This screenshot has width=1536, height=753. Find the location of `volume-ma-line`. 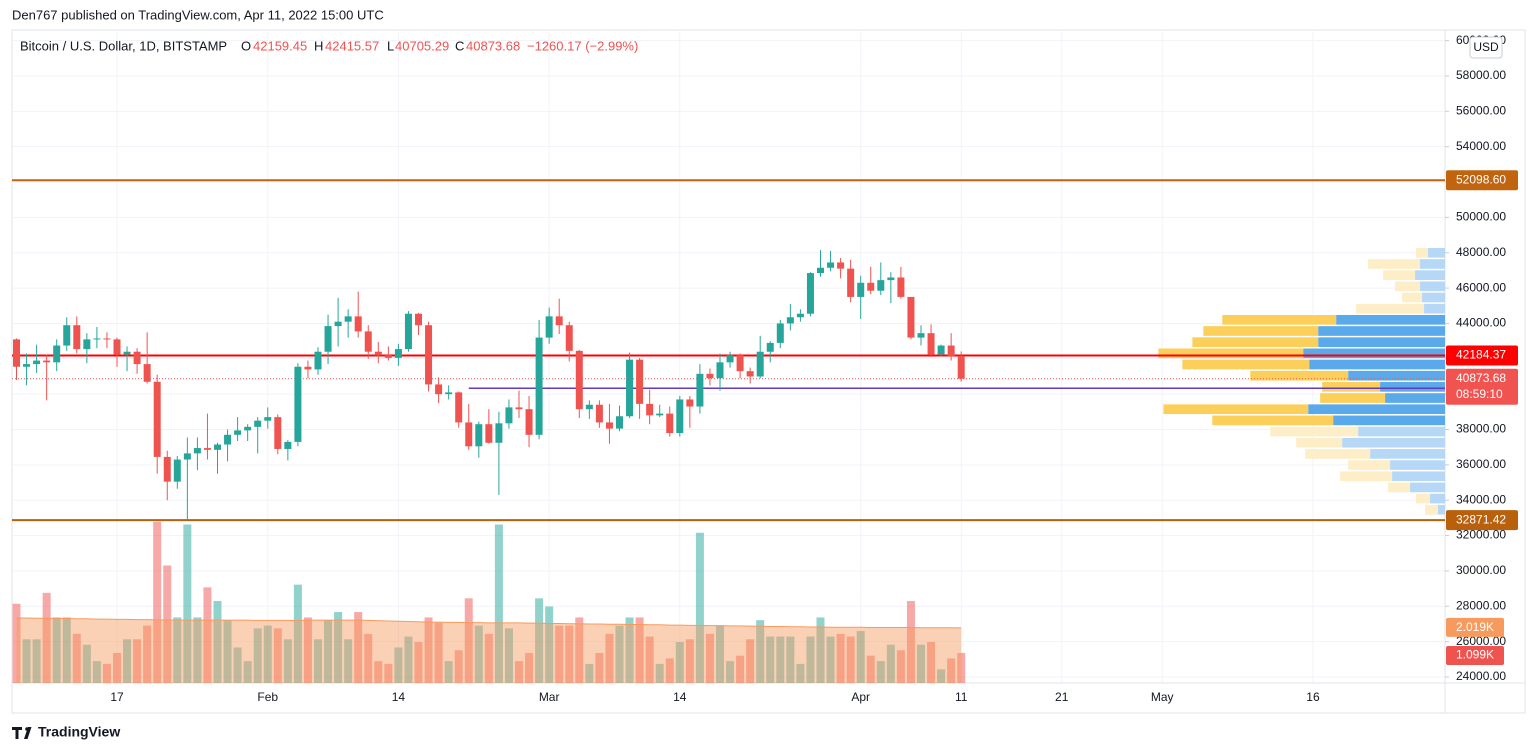

volume-ma-line is located at coordinates (489, 623).